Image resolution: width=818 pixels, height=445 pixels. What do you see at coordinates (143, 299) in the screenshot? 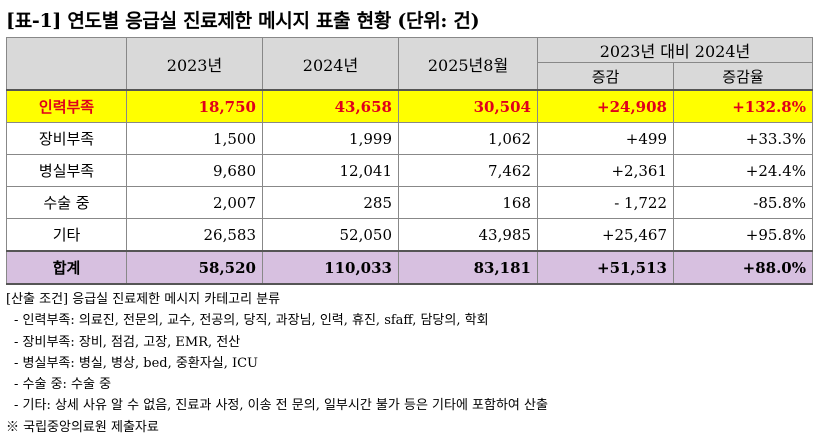
I see `note-condition: [산출 조건] 응급실 진료제한 메시지 카테고리 분류` at bounding box center [143, 299].